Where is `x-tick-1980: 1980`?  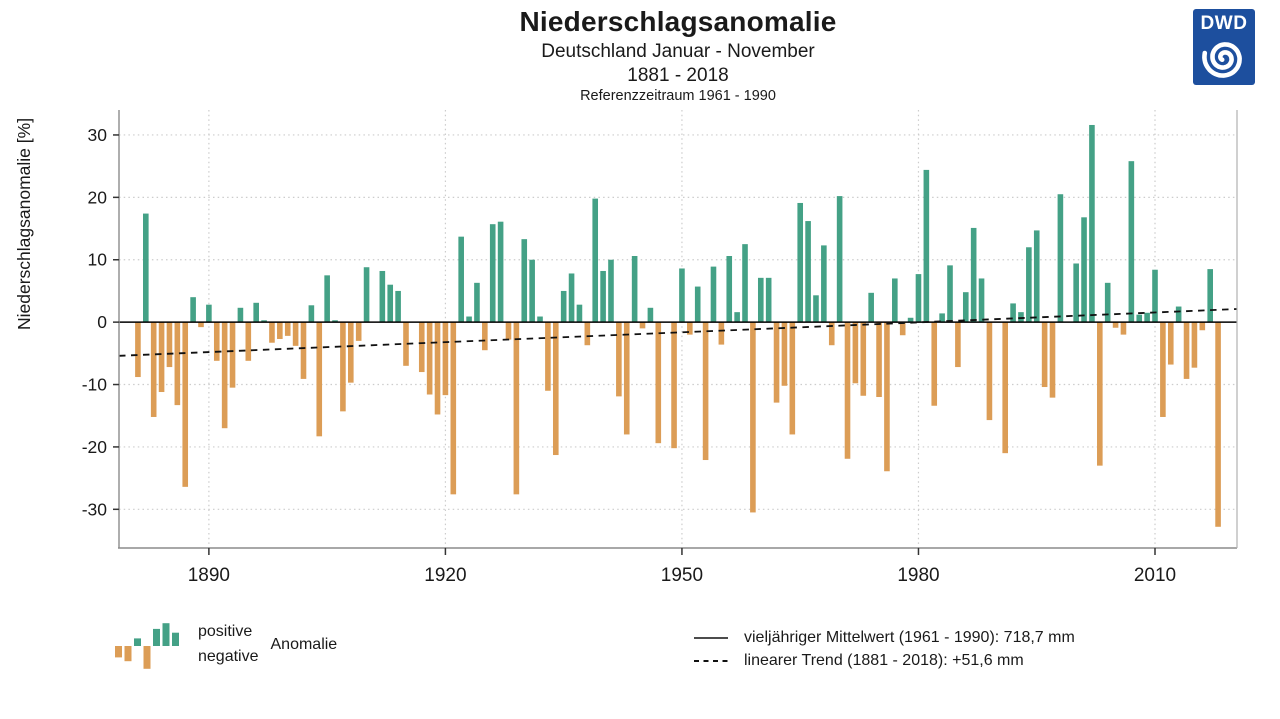 x-tick-1980: 1980 is located at coordinates (918, 575).